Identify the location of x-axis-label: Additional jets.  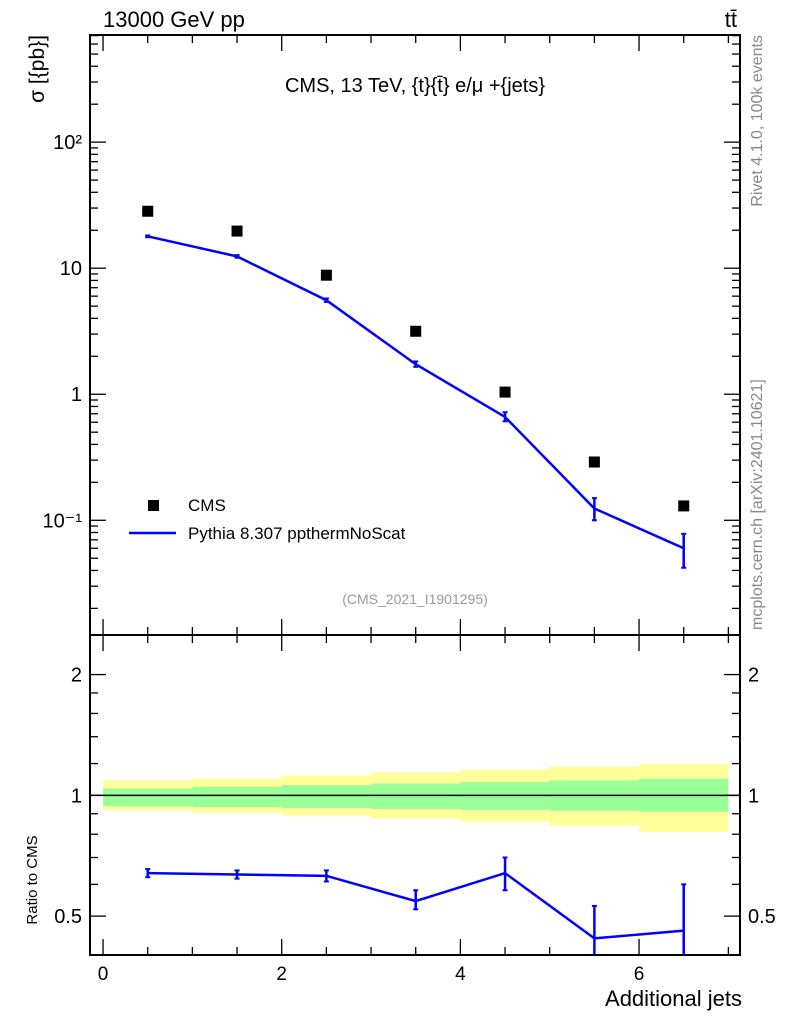
(673, 998).